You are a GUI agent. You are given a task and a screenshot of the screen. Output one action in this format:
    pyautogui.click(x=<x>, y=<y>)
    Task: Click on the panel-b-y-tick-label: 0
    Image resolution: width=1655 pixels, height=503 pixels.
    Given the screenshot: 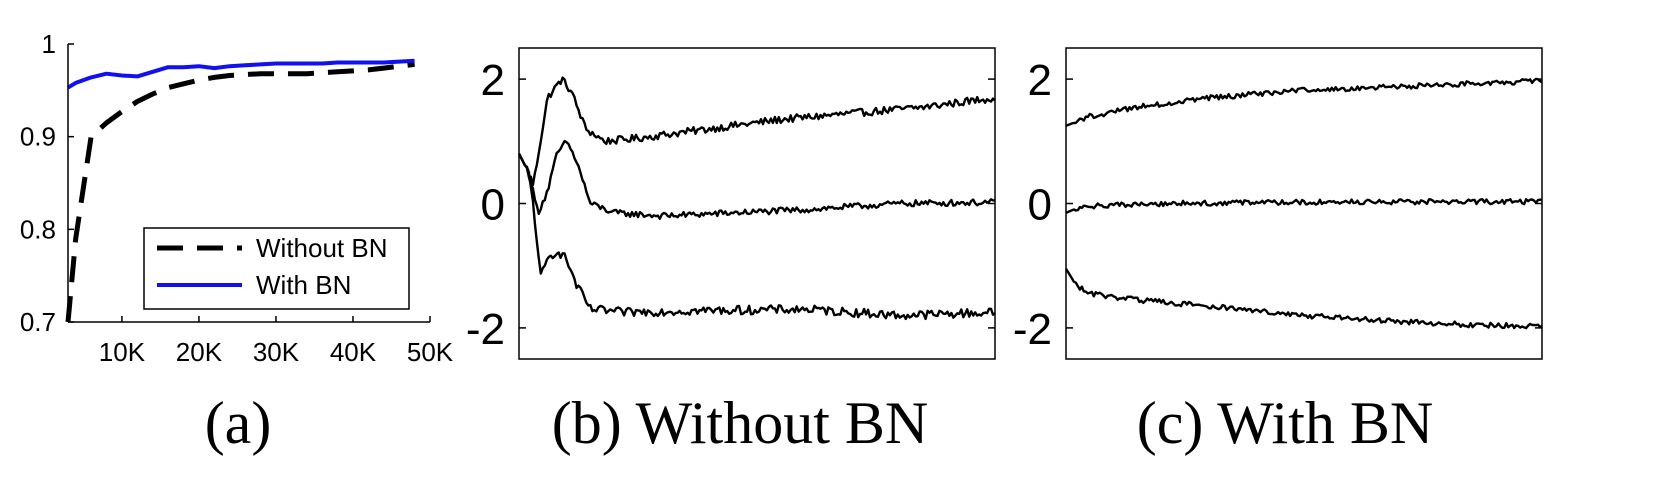 What is the action you would take?
    pyautogui.click(x=493, y=205)
    